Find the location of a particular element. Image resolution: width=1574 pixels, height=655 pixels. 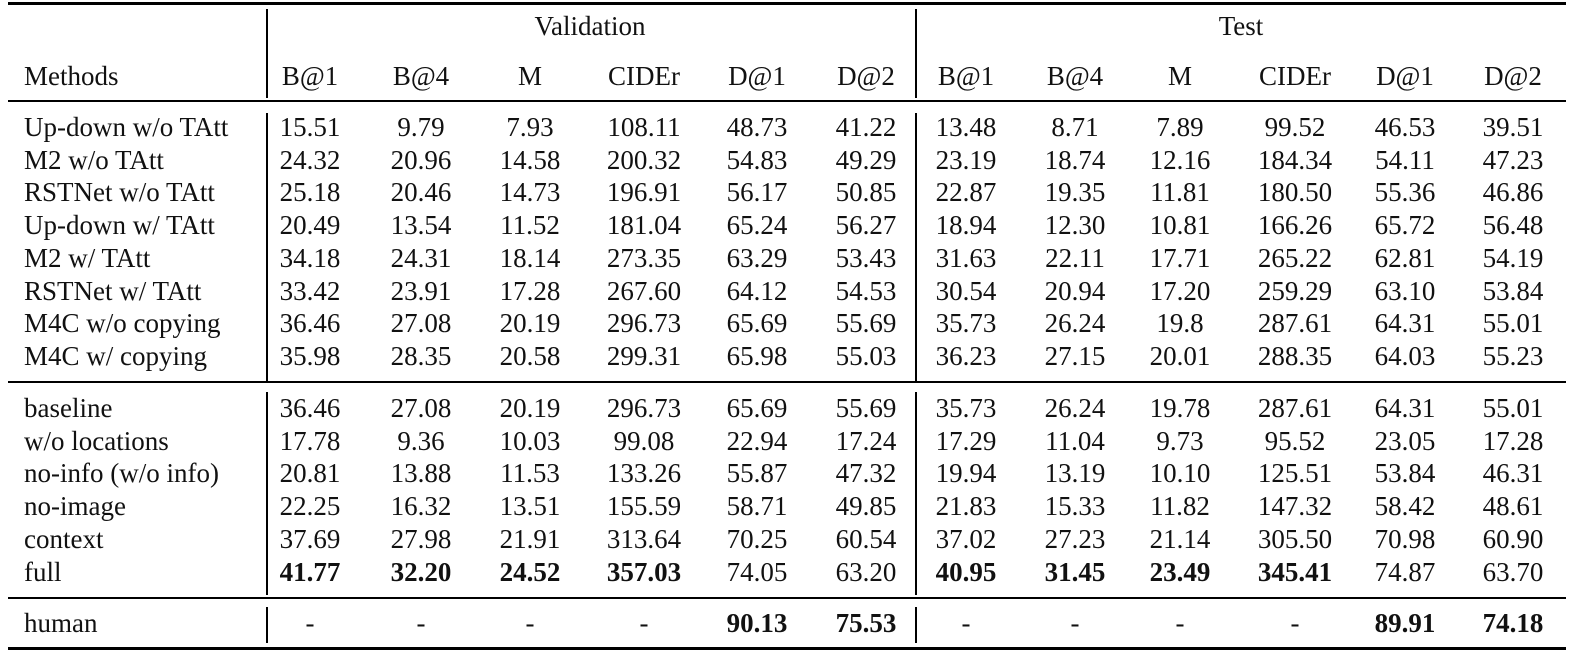

table-cell: 345.41 is located at coordinates (1295, 571).